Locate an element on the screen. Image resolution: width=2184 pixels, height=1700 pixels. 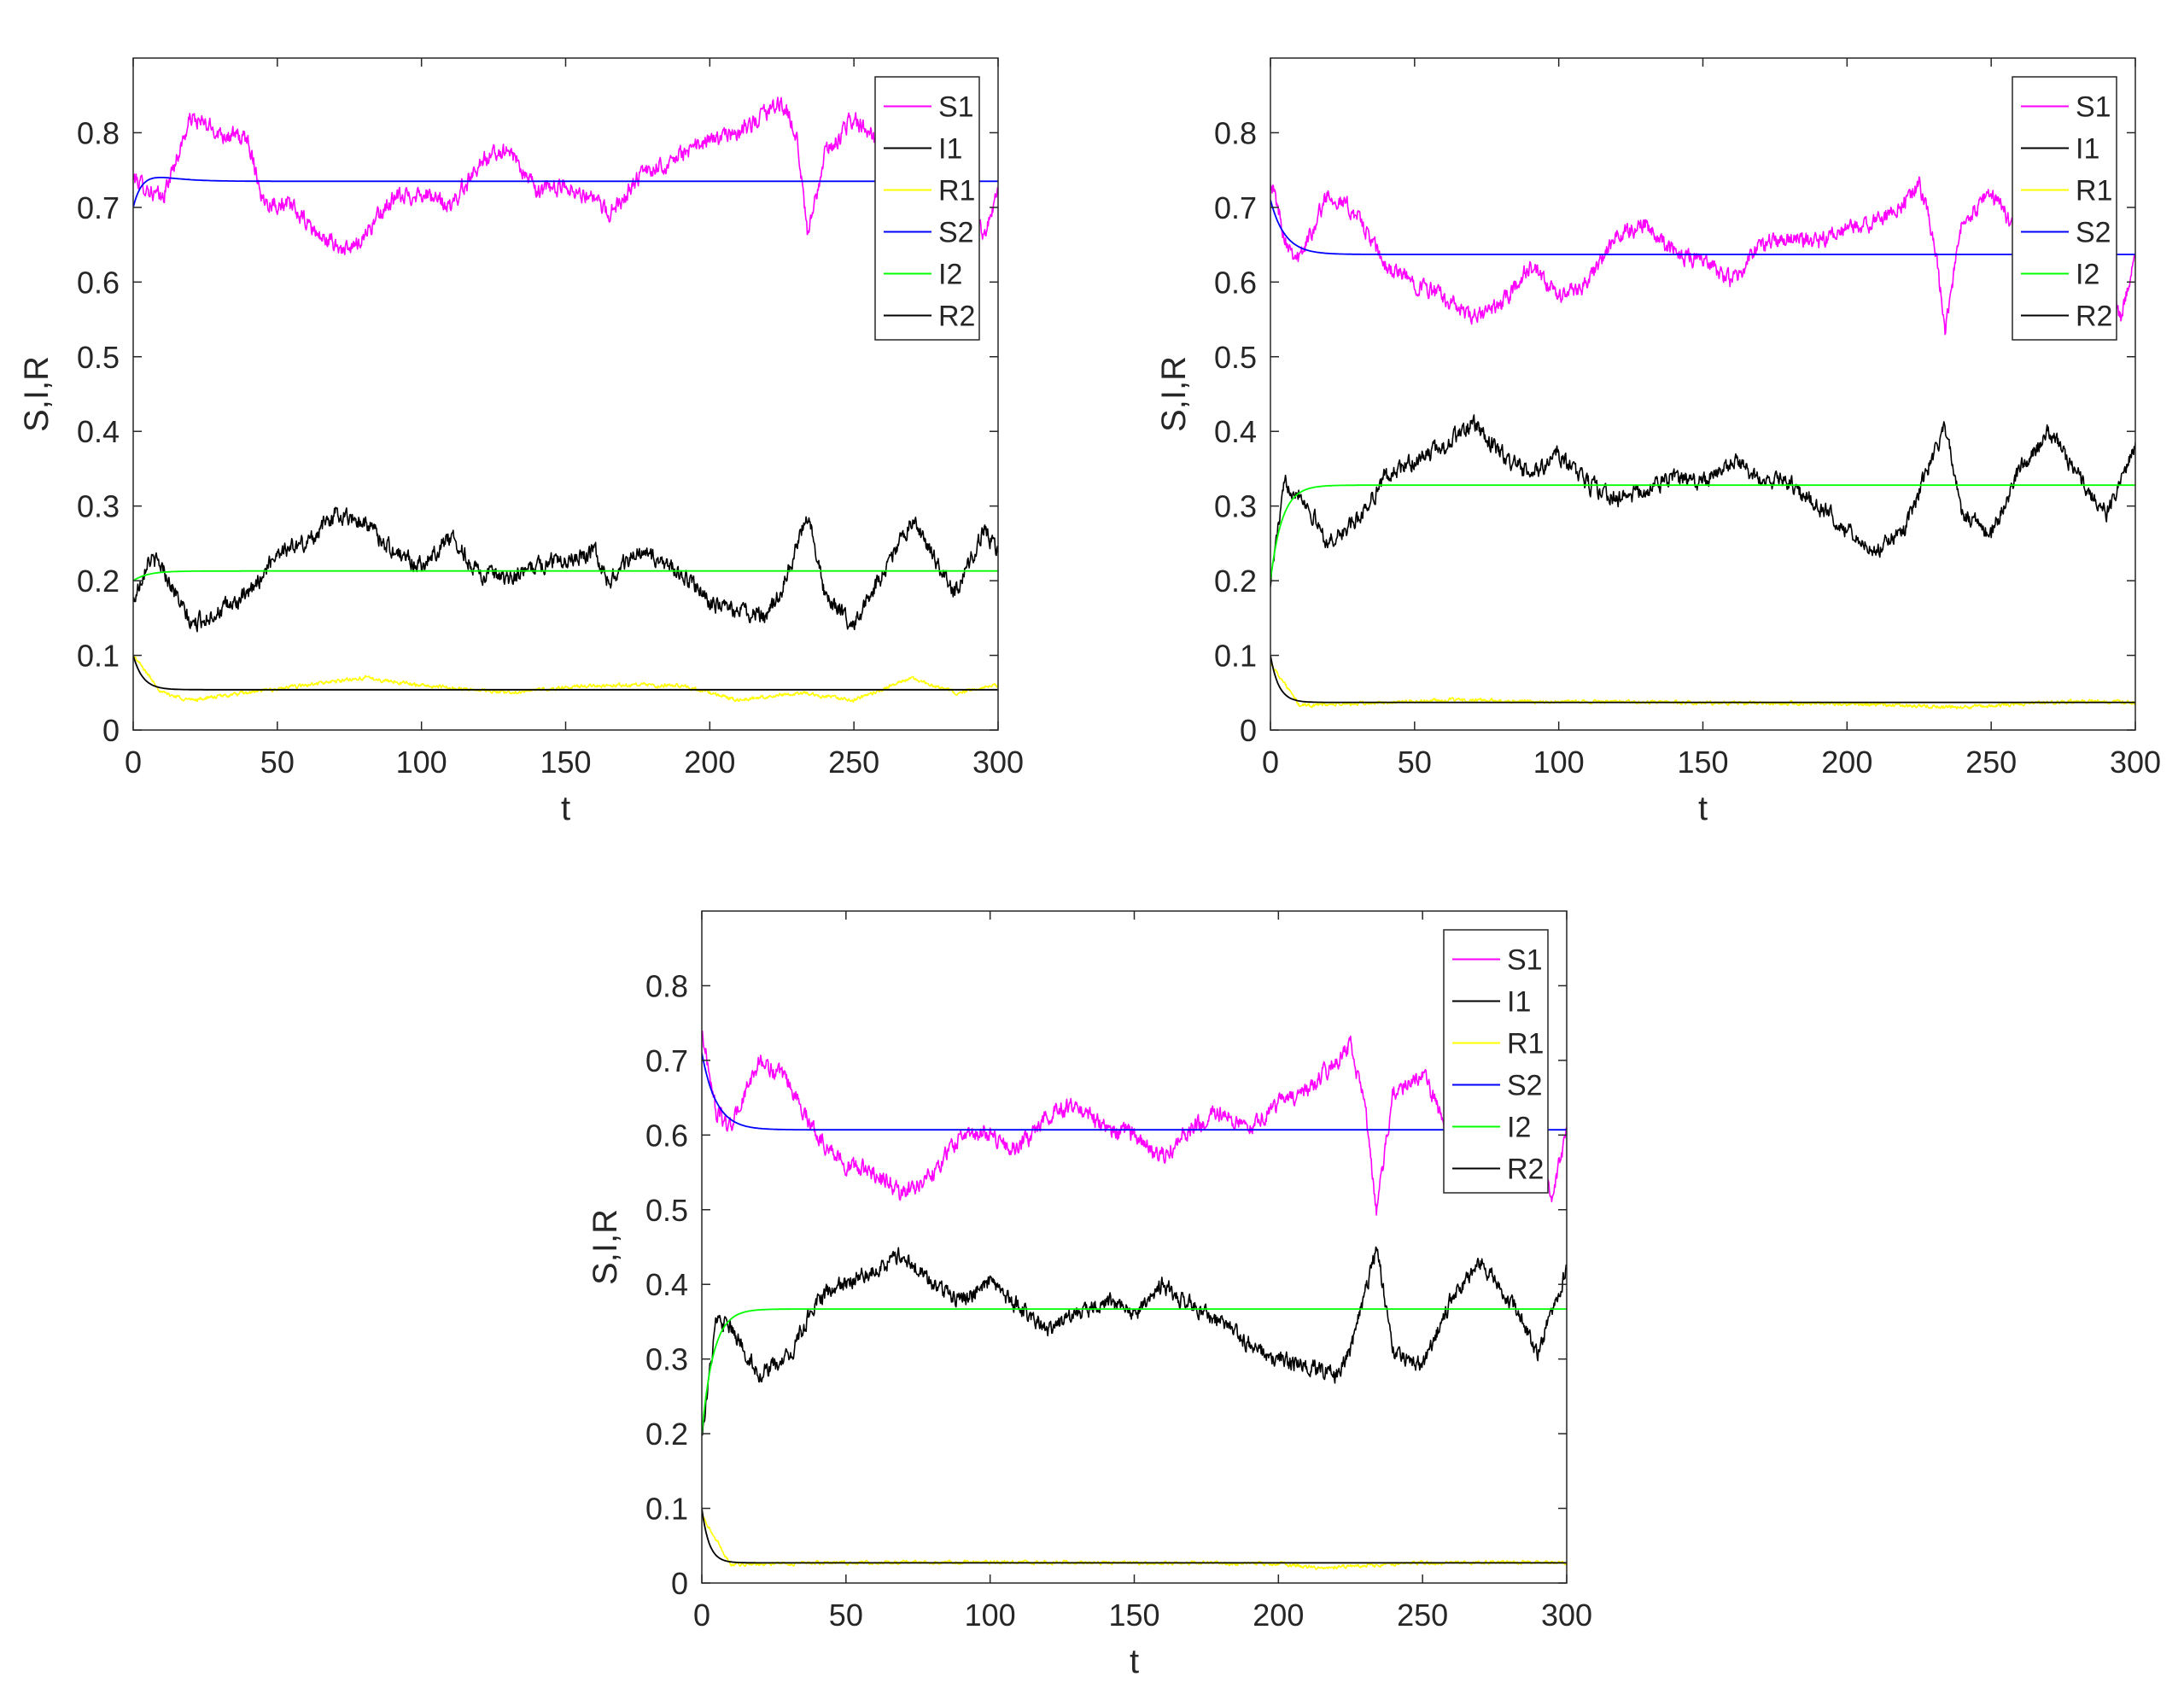
series-line-r1 is located at coordinates (566, 678).